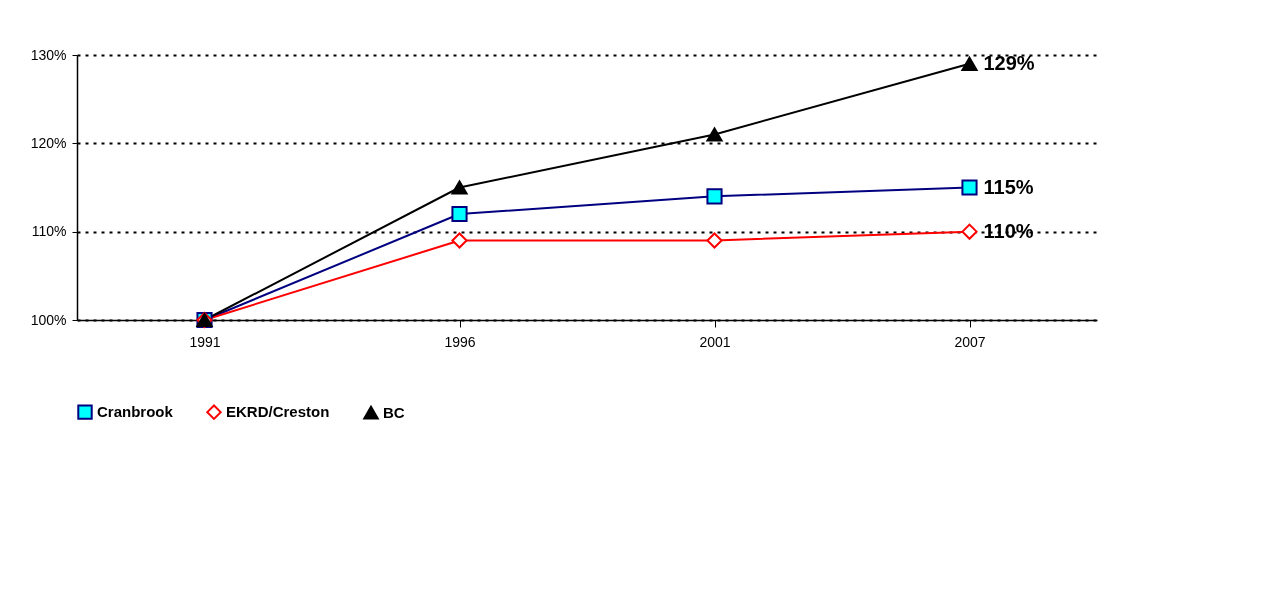  What do you see at coordinates (394, 412) in the screenshot?
I see `legend-label: BC` at bounding box center [394, 412].